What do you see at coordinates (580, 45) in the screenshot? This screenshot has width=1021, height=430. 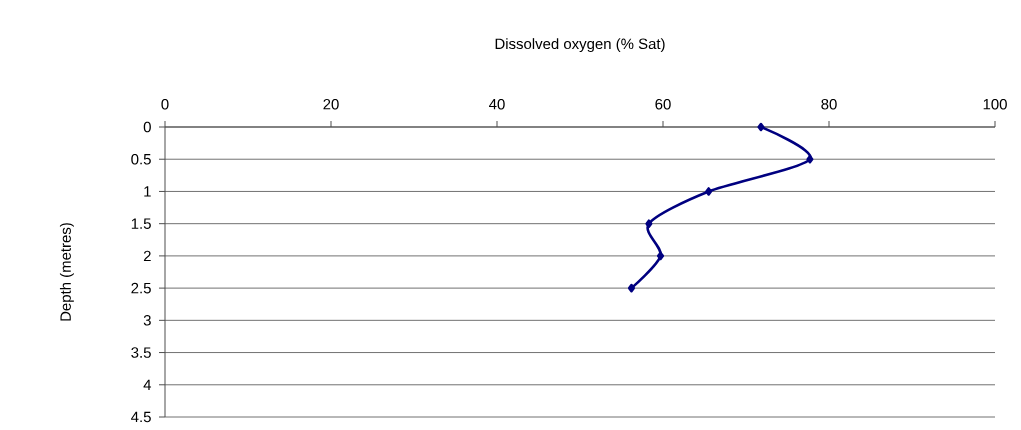 I see `x-axis-title: Dissolved oxygen (% Sat)` at bounding box center [580, 45].